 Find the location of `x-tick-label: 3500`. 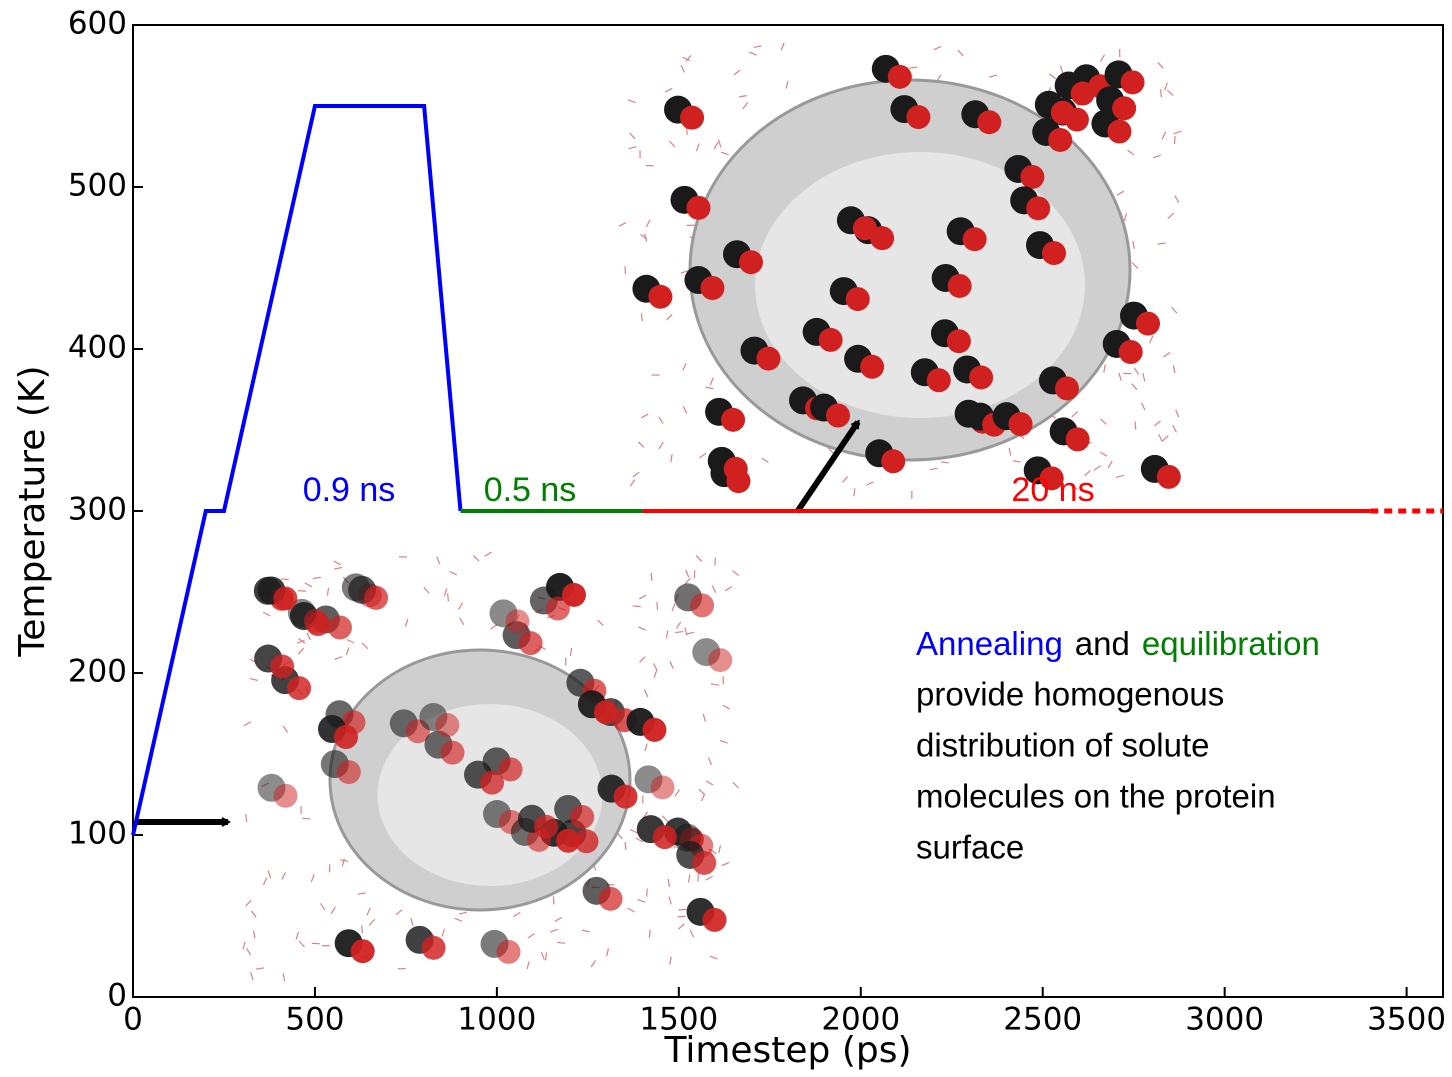

x-tick-label: 3500 is located at coordinates (1406, 1020).